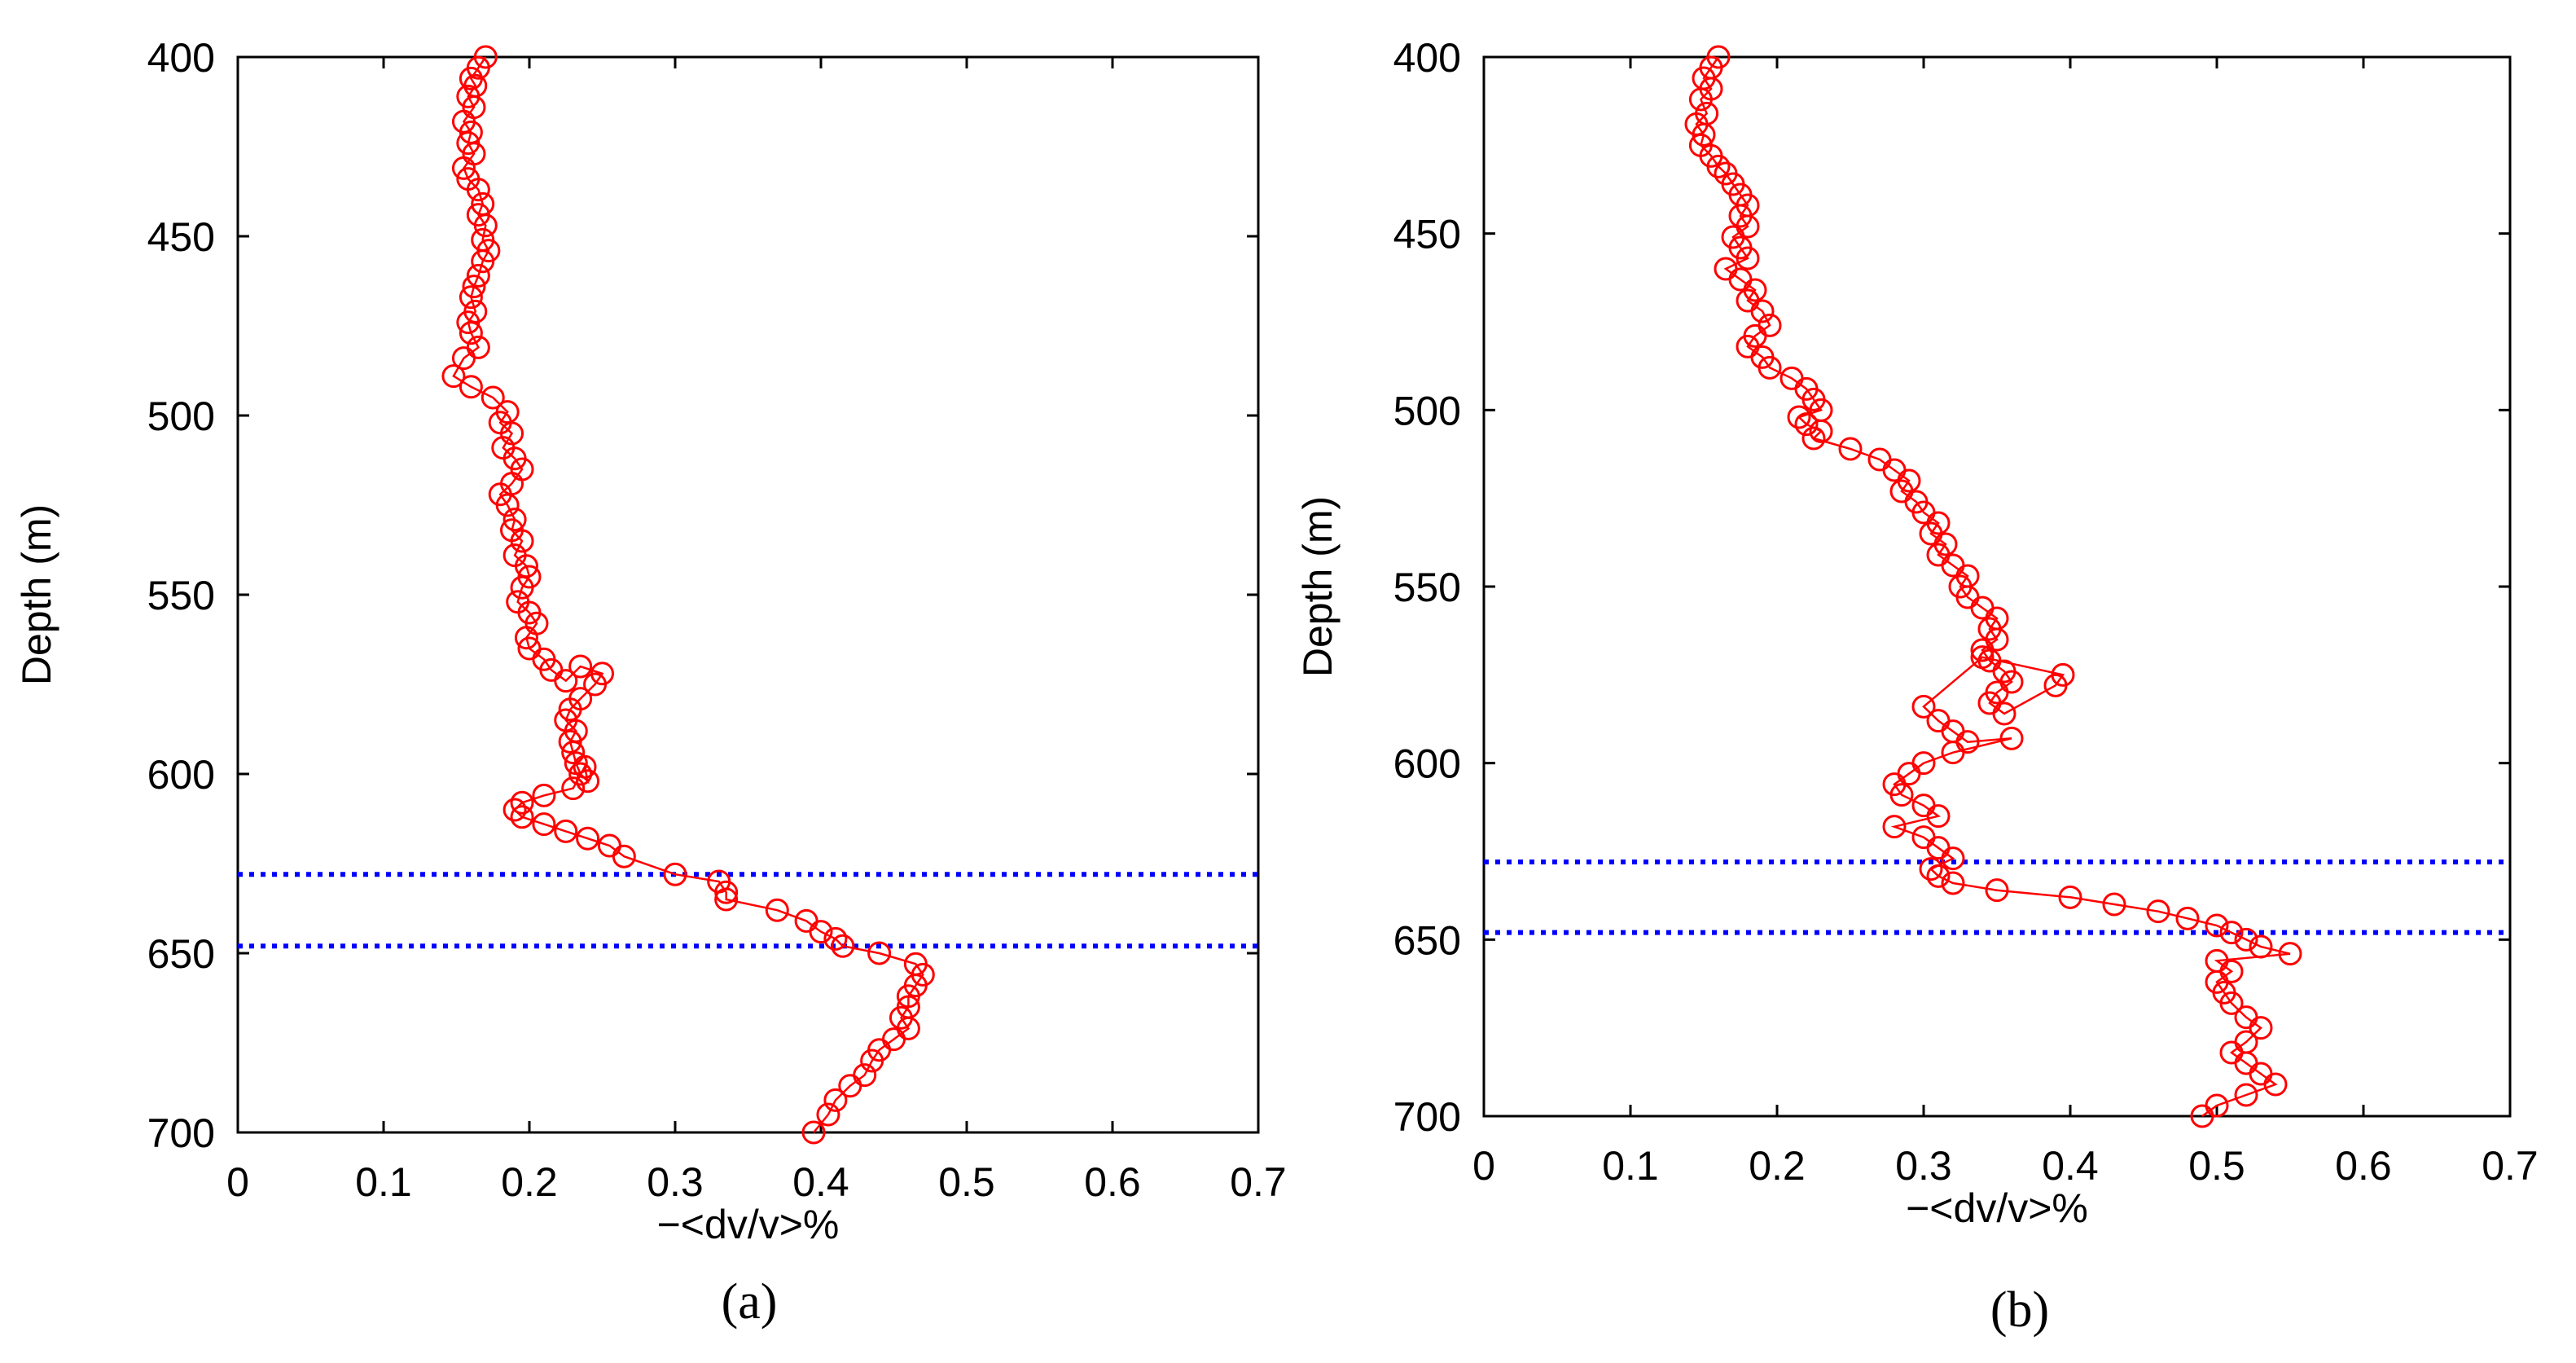 This screenshot has width=2576, height=1363. Describe the element at coordinates (750, 1302) in the screenshot. I see `panel-label: (a)` at that location.